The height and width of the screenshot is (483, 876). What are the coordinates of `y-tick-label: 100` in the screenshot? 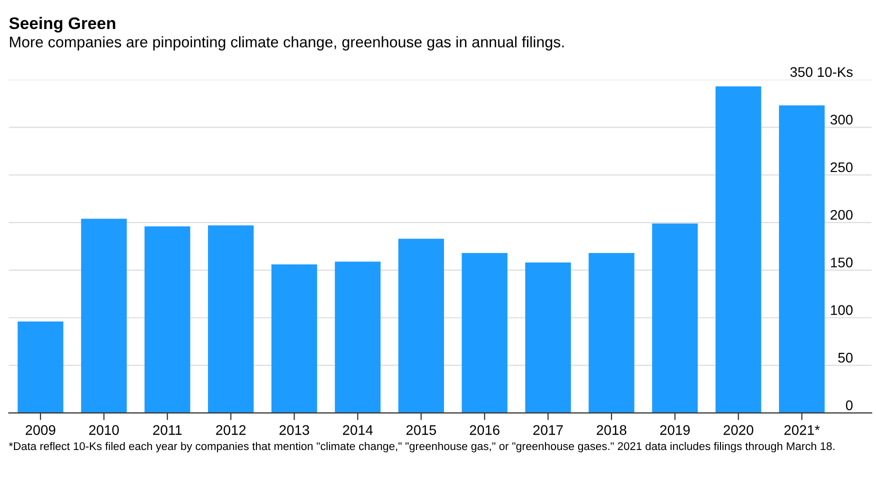 It's located at (842, 310).